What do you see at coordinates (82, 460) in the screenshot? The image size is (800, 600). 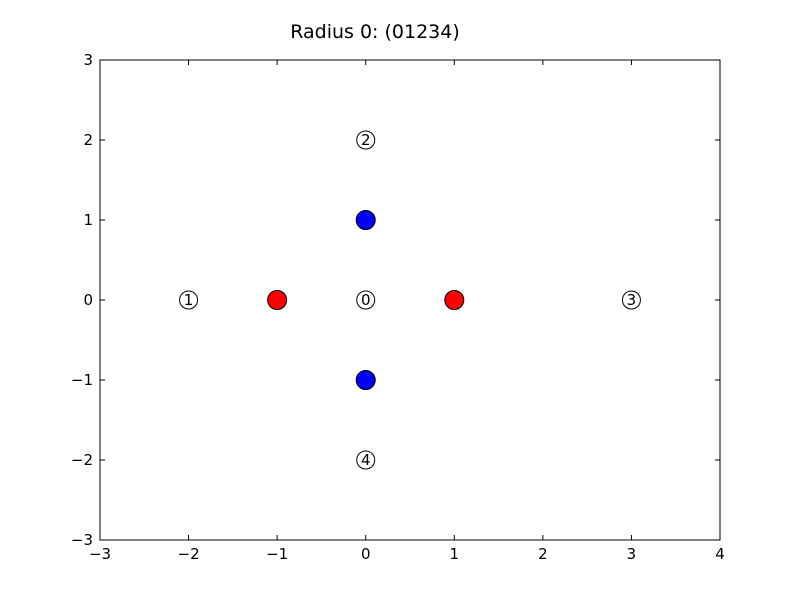 I see `y-tick-label: −2` at bounding box center [82, 460].